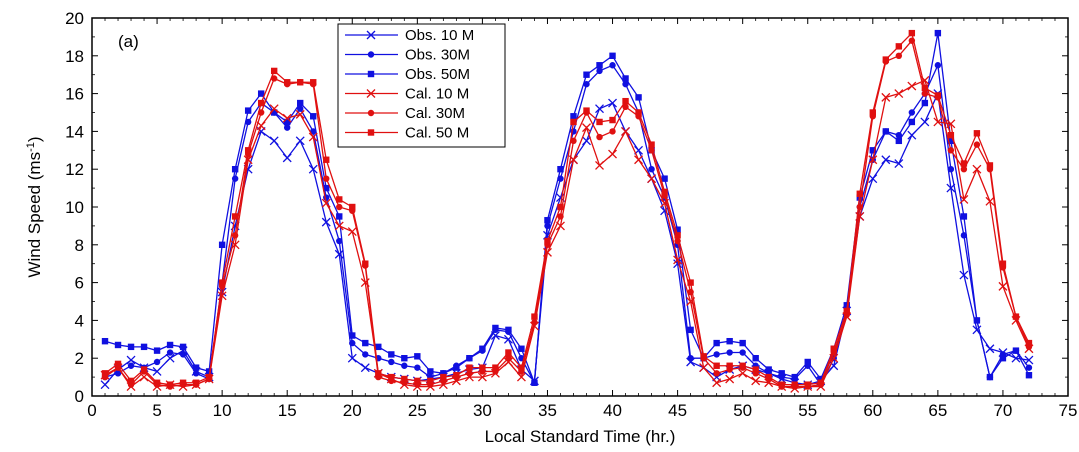 This screenshot has width=1079, height=452. Describe the element at coordinates (547, 410) in the screenshot. I see `x-tick-label: 35` at that location.